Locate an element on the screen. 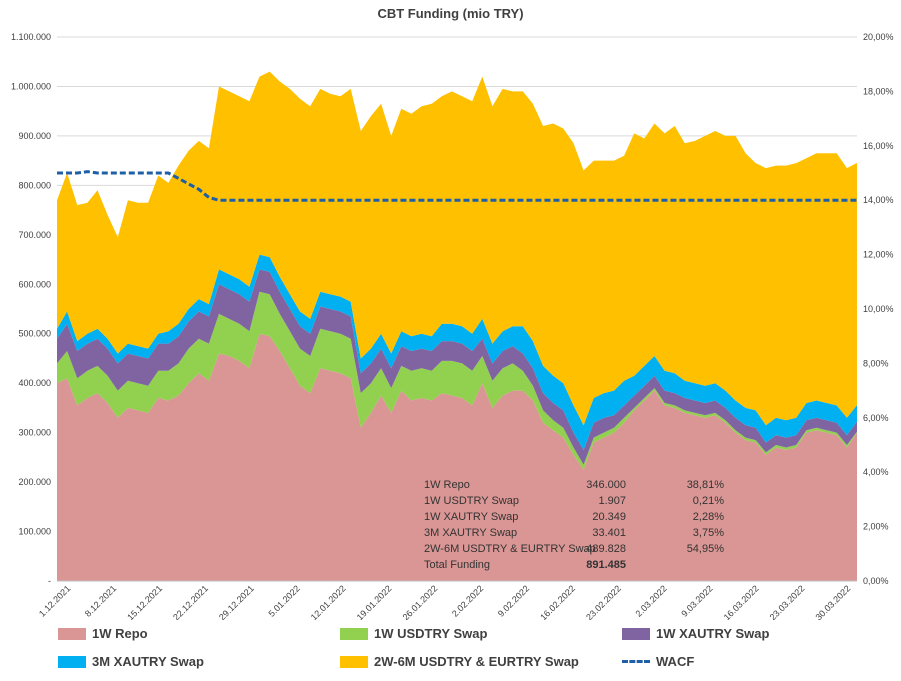  summary-percent: 54,95% is located at coordinates (705, 549).